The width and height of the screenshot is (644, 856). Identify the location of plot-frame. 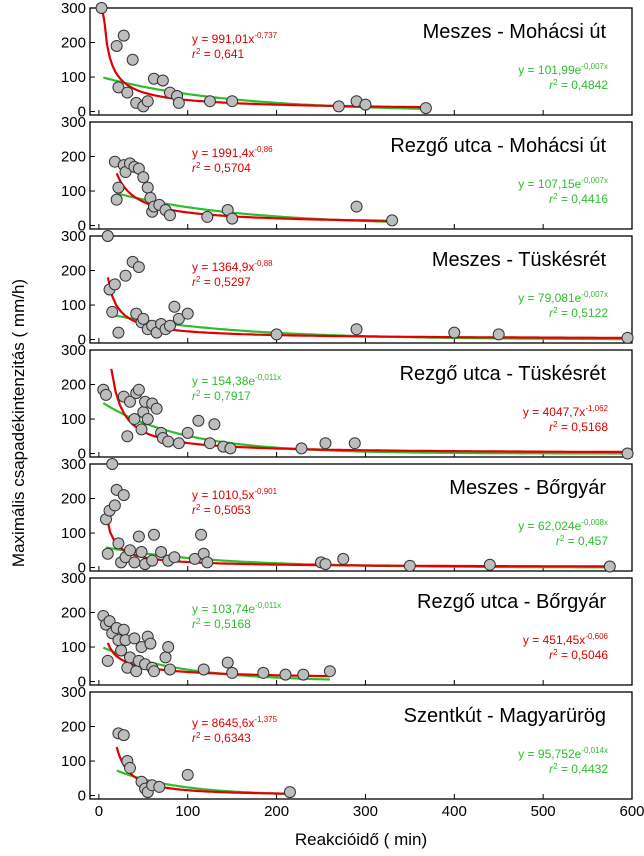
(361, 745).